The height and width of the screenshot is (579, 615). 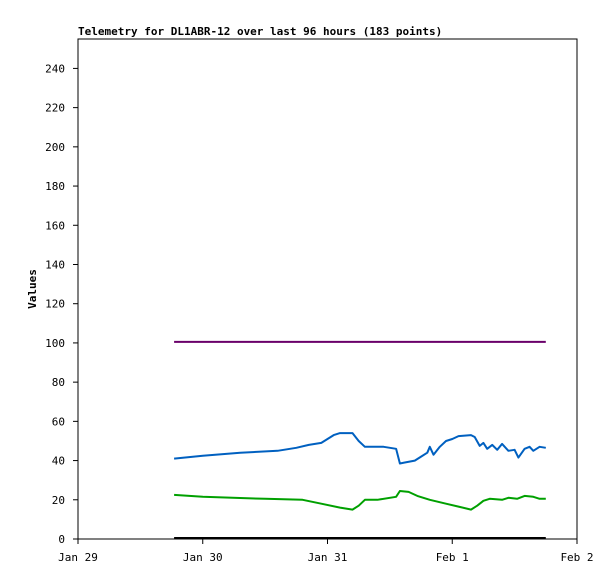 What do you see at coordinates (58, 461) in the screenshot?
I see `y-tick-label: 40` at bounding box center [58, 461].